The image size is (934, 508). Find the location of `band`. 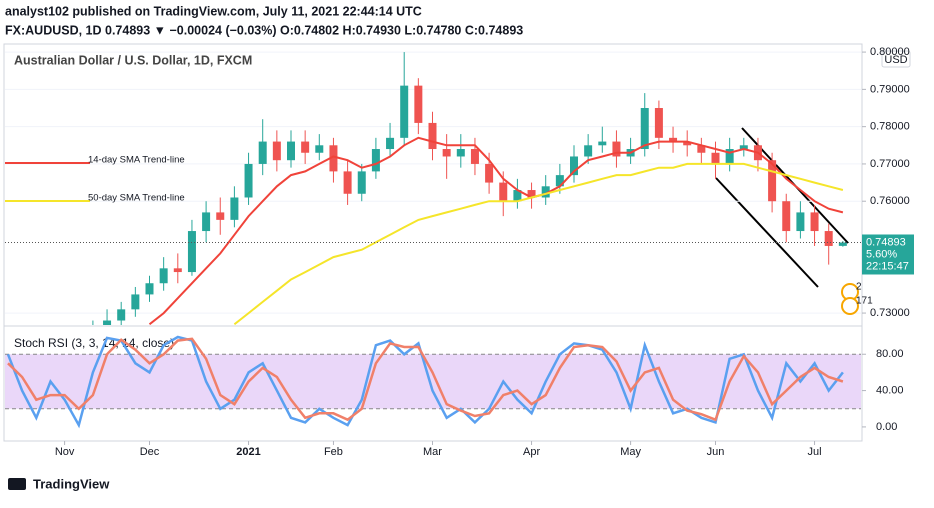

band is located at coordinates (433, 381).